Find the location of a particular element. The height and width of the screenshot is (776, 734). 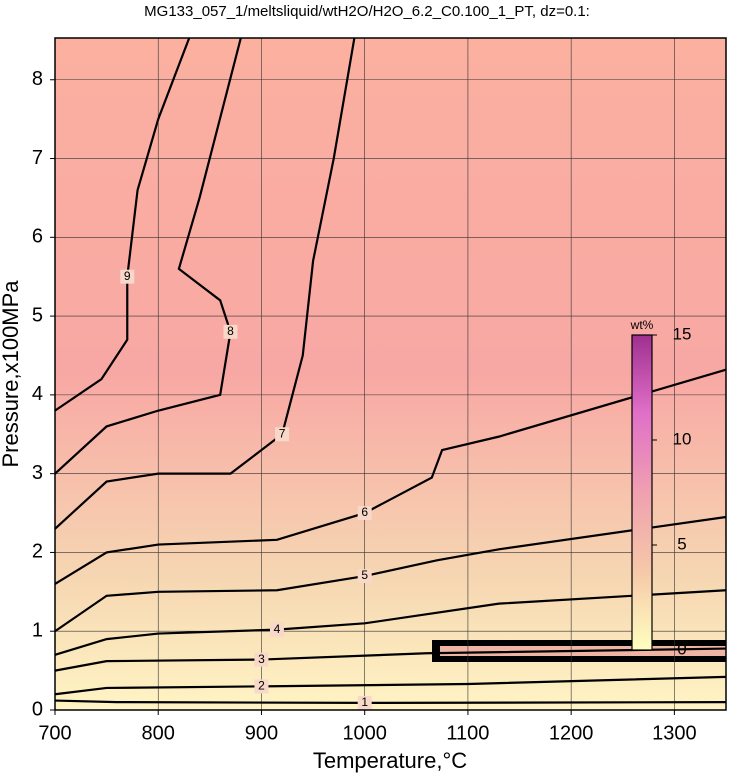

x-tick-label: 1100 is located at coordinates (467, 733).